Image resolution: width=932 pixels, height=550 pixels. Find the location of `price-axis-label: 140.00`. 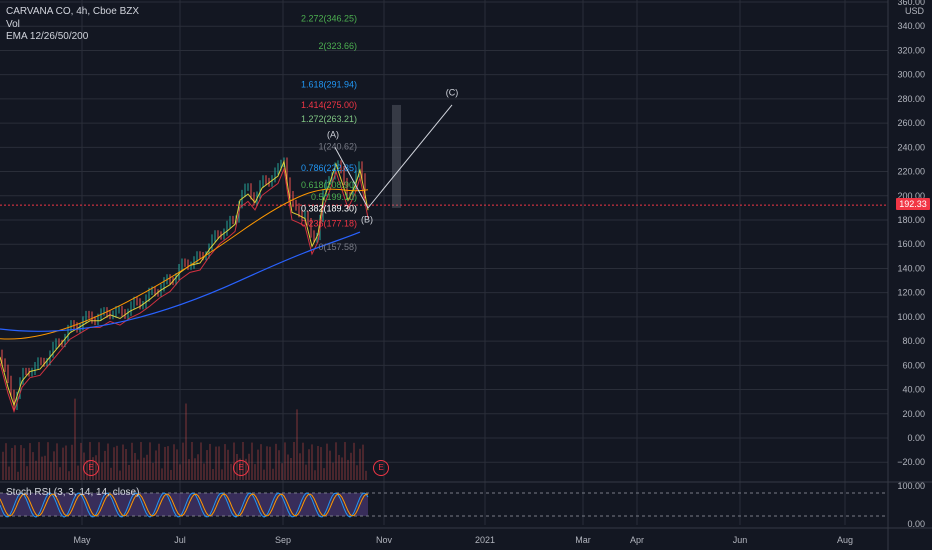

price-axis-label: 140.00 is located at coordinates (911, 268).